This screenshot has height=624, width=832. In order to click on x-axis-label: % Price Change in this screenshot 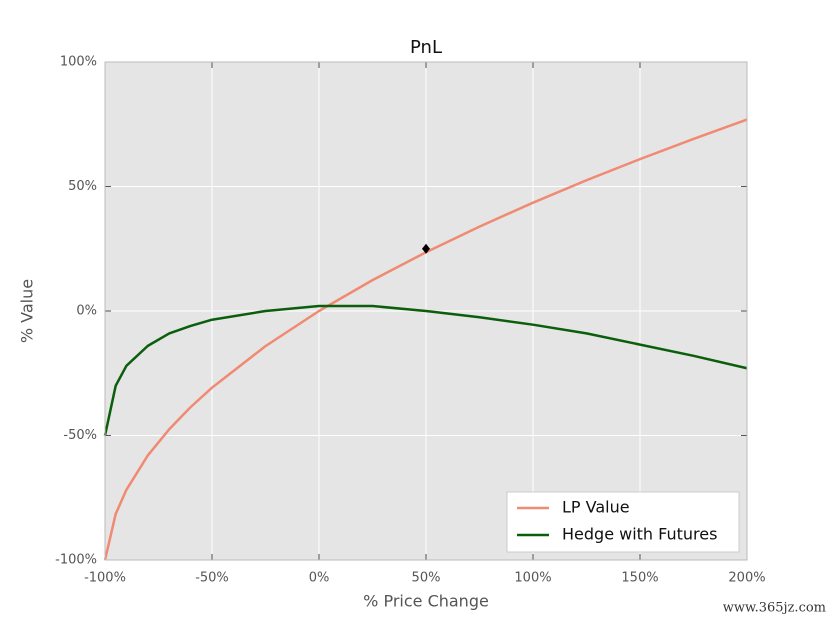, I will do `click(426, 601)`.